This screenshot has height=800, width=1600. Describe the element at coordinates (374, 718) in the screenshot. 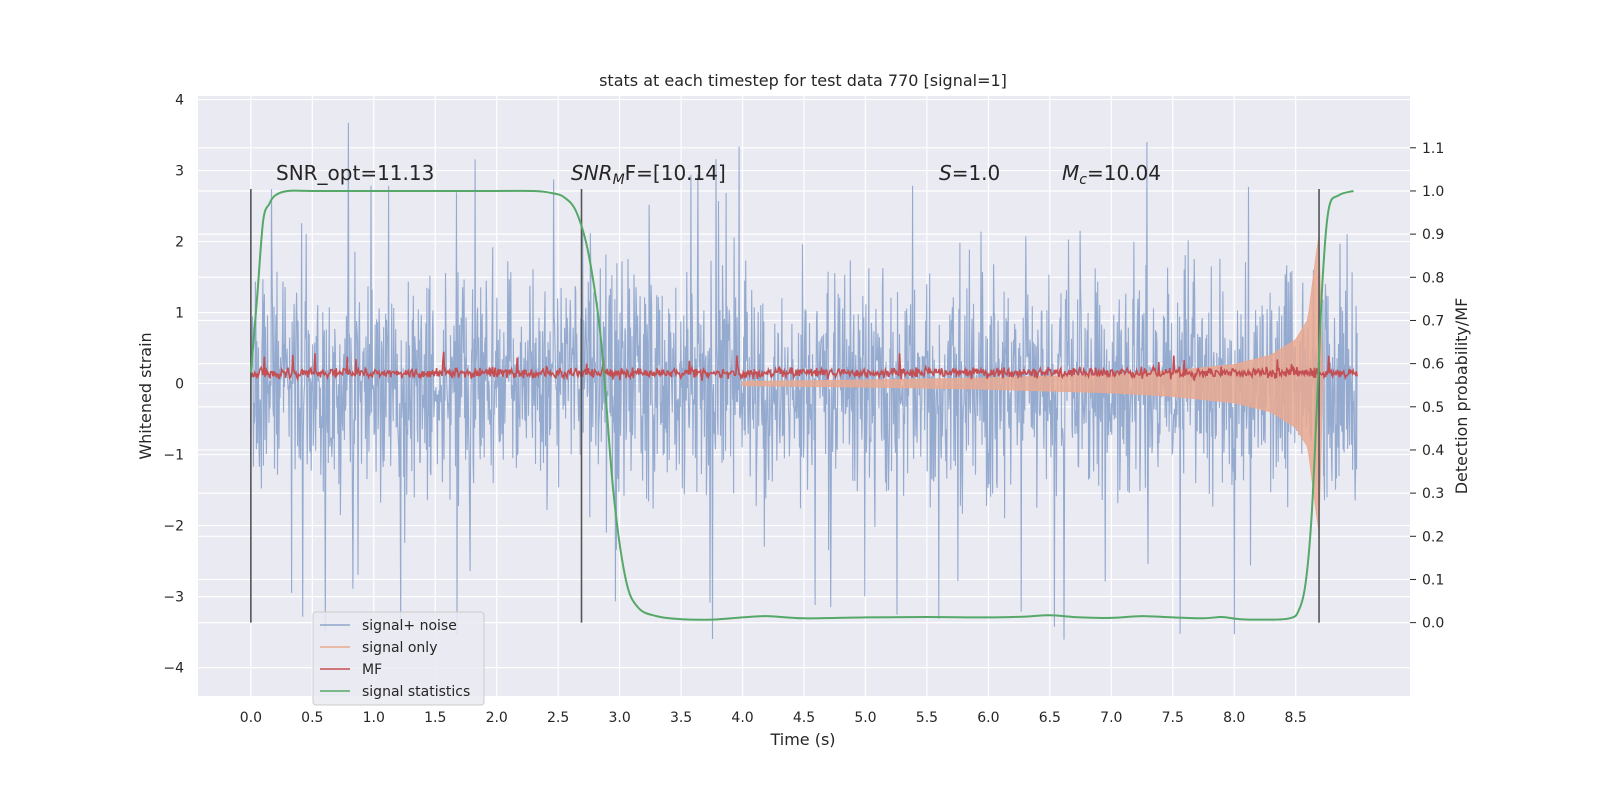

I see `x-tick-label: 1.0` at that location.